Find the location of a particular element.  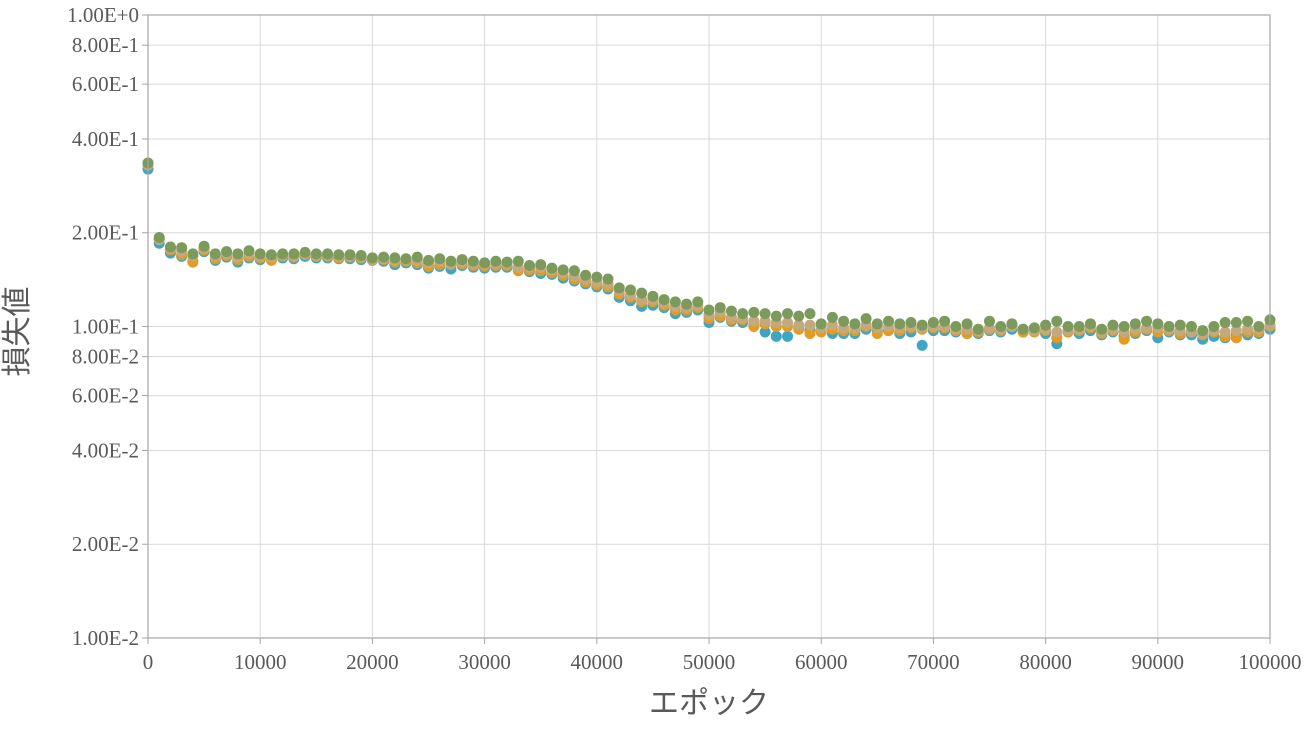

x-axis-title: エポック is located at coordinates (709, 703).